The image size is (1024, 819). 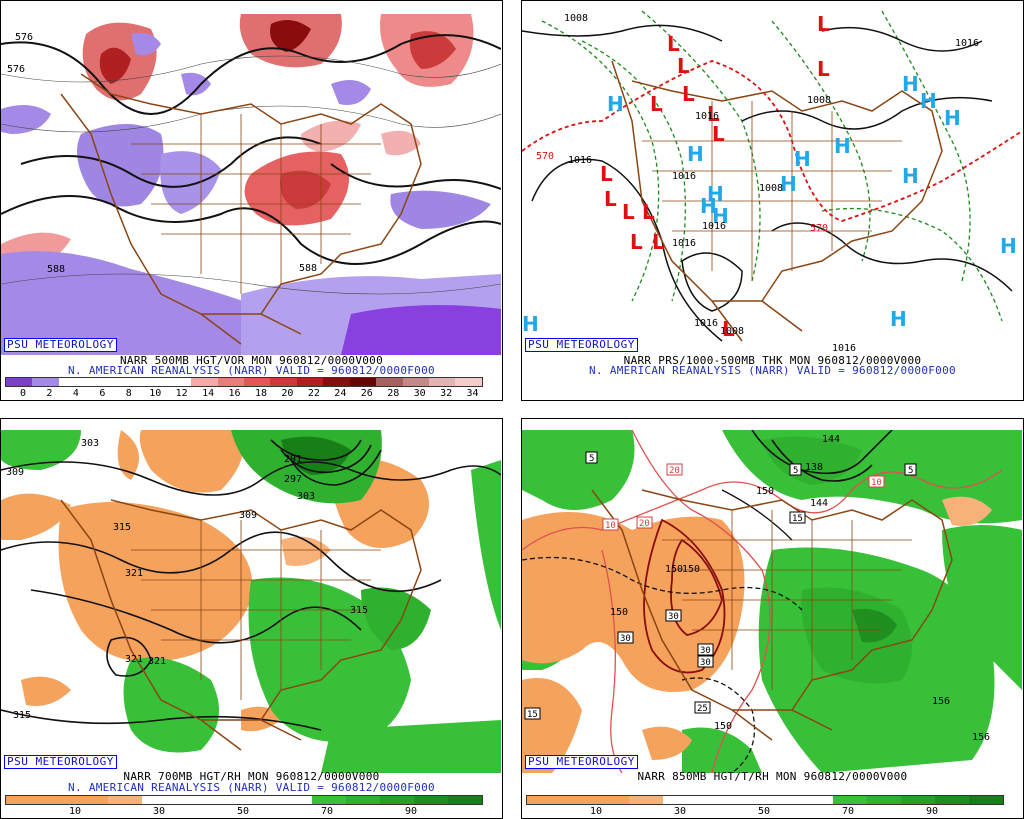 What do you see at coordinates (244, 394) in the screenshot?
I see `colorbar-ticks: 0 2 4 6 8 10 12 14 16 18 20 22 24 26 28 30 32 34` at bounding box center [244, 394].